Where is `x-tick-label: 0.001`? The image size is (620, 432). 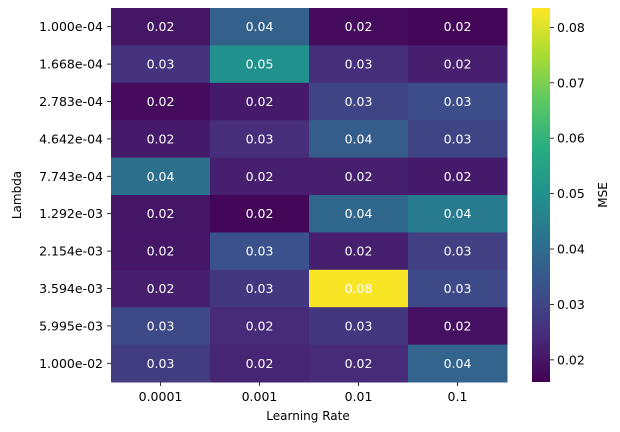
x-tick-label: 0.001 is located at coordinates (260, 396).